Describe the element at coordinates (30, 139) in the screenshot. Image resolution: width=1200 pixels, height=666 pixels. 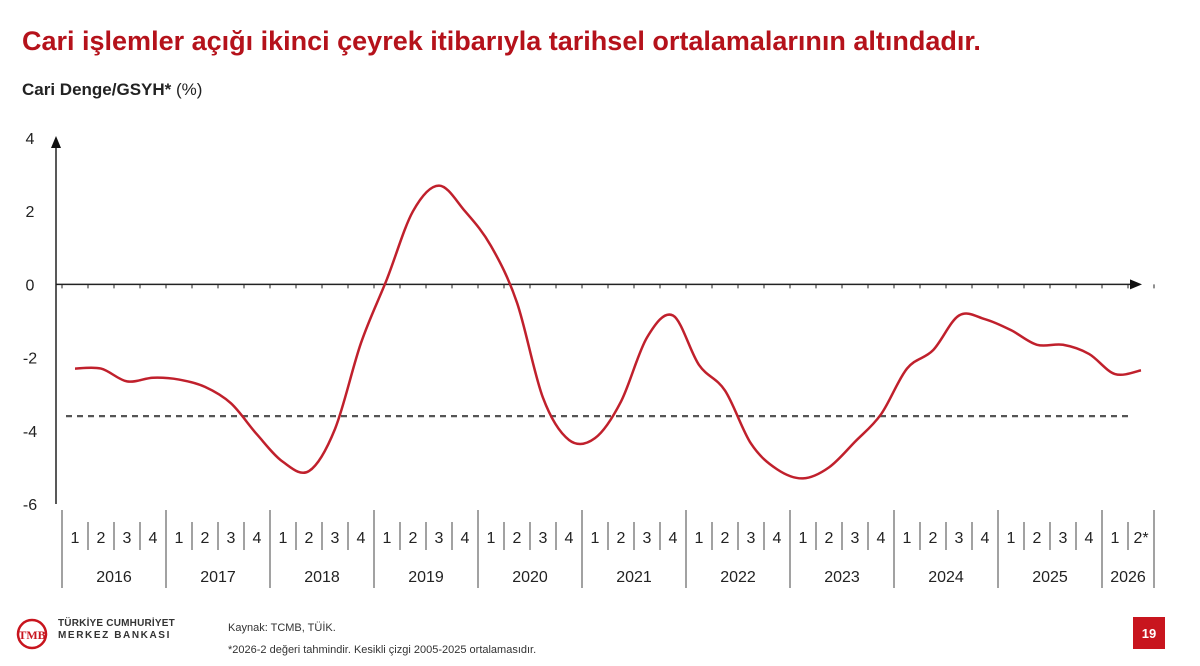
I see `y-tick-label: 4` at that location.